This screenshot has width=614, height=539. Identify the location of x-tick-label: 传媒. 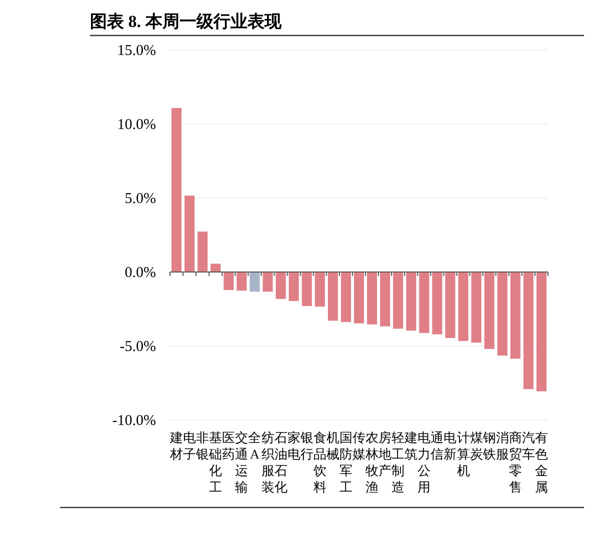
(359, 446).